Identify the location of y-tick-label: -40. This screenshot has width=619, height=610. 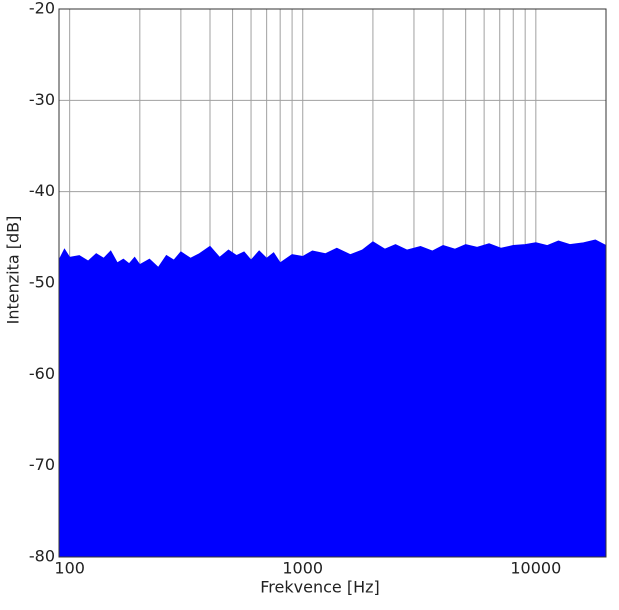
(42, 190).